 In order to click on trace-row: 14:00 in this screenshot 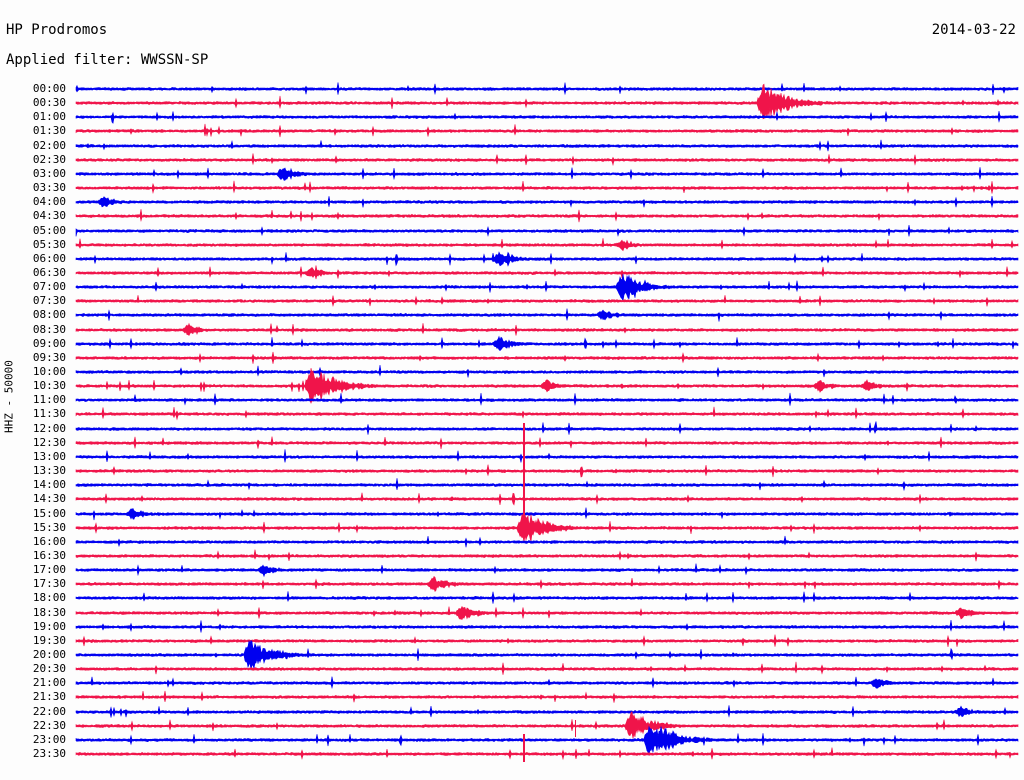, I will do `click(512, 485)`.